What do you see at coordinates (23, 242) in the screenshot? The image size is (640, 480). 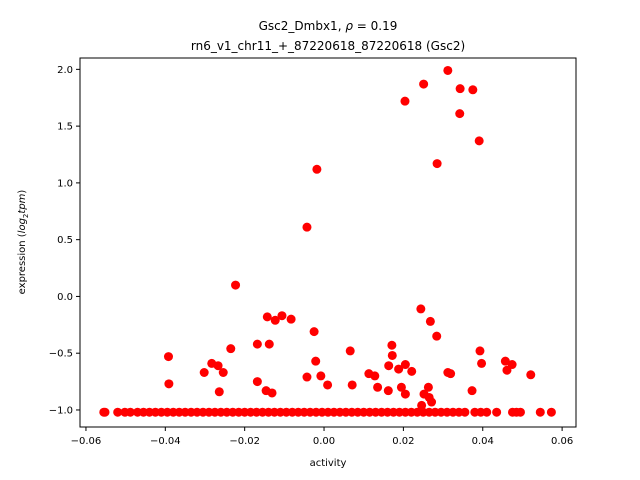 I see `y-axis-label: expression (log2tpm)` at bounding box center [23, 242].